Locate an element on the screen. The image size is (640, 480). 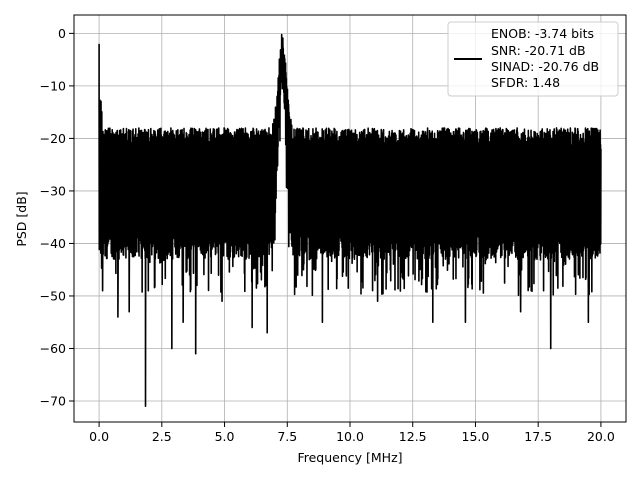
y-tick-label: 0 is located at coordinates (62, 33).